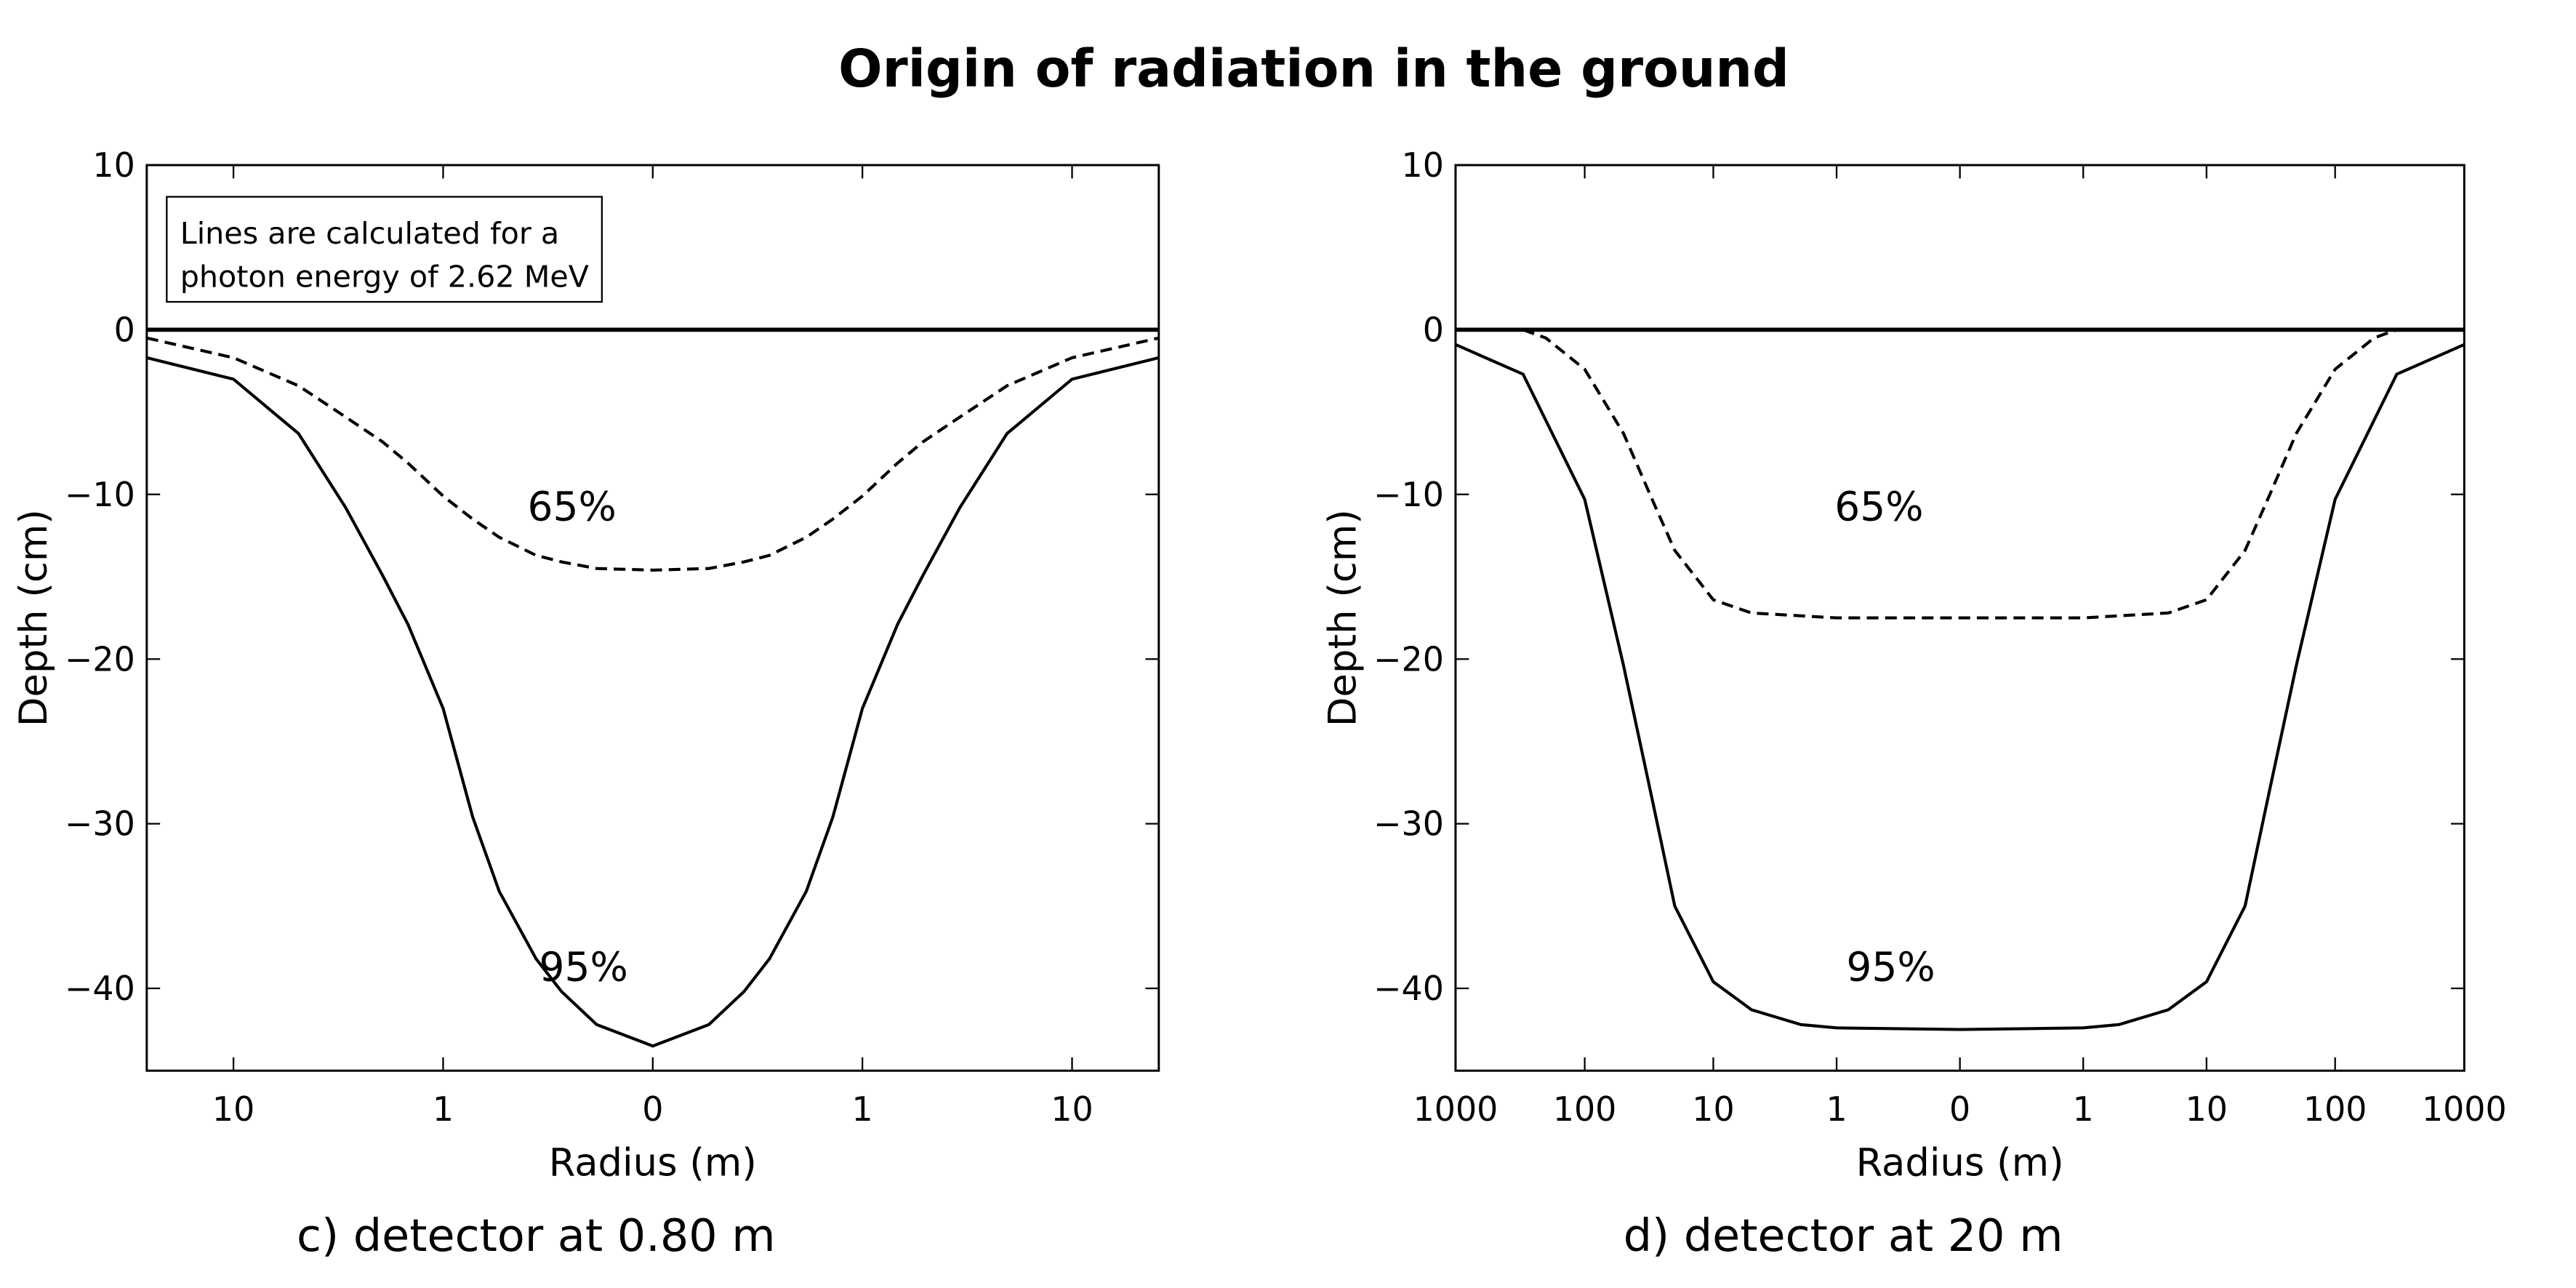  Describe the element at coordinates (536, 1235) in the screenshot. I see `caption: c) detector at 0.80 m` at that location.